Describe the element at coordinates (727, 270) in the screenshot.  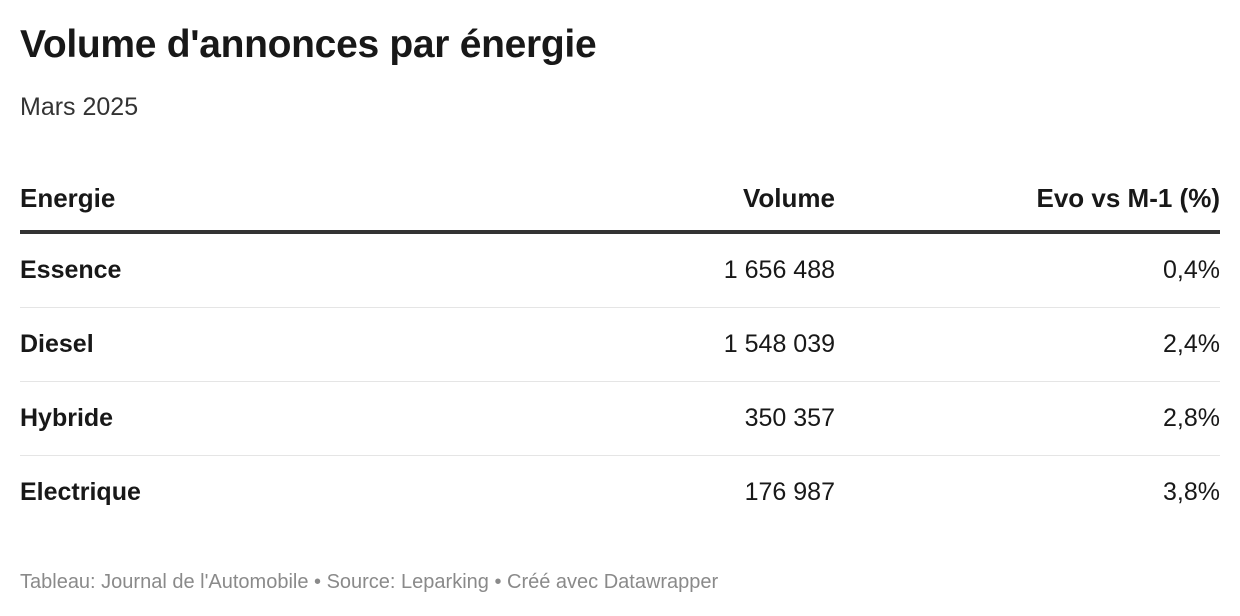
I see `cell-volume: 1 656 488` at that location.